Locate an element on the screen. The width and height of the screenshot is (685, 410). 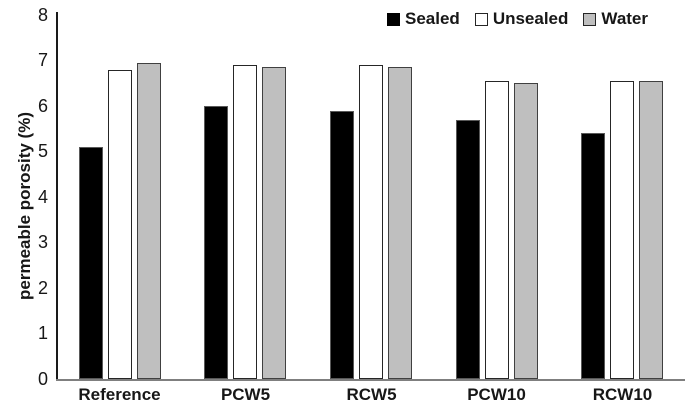
y-tick-label-4: 4 is located at coordinates (42, 197).